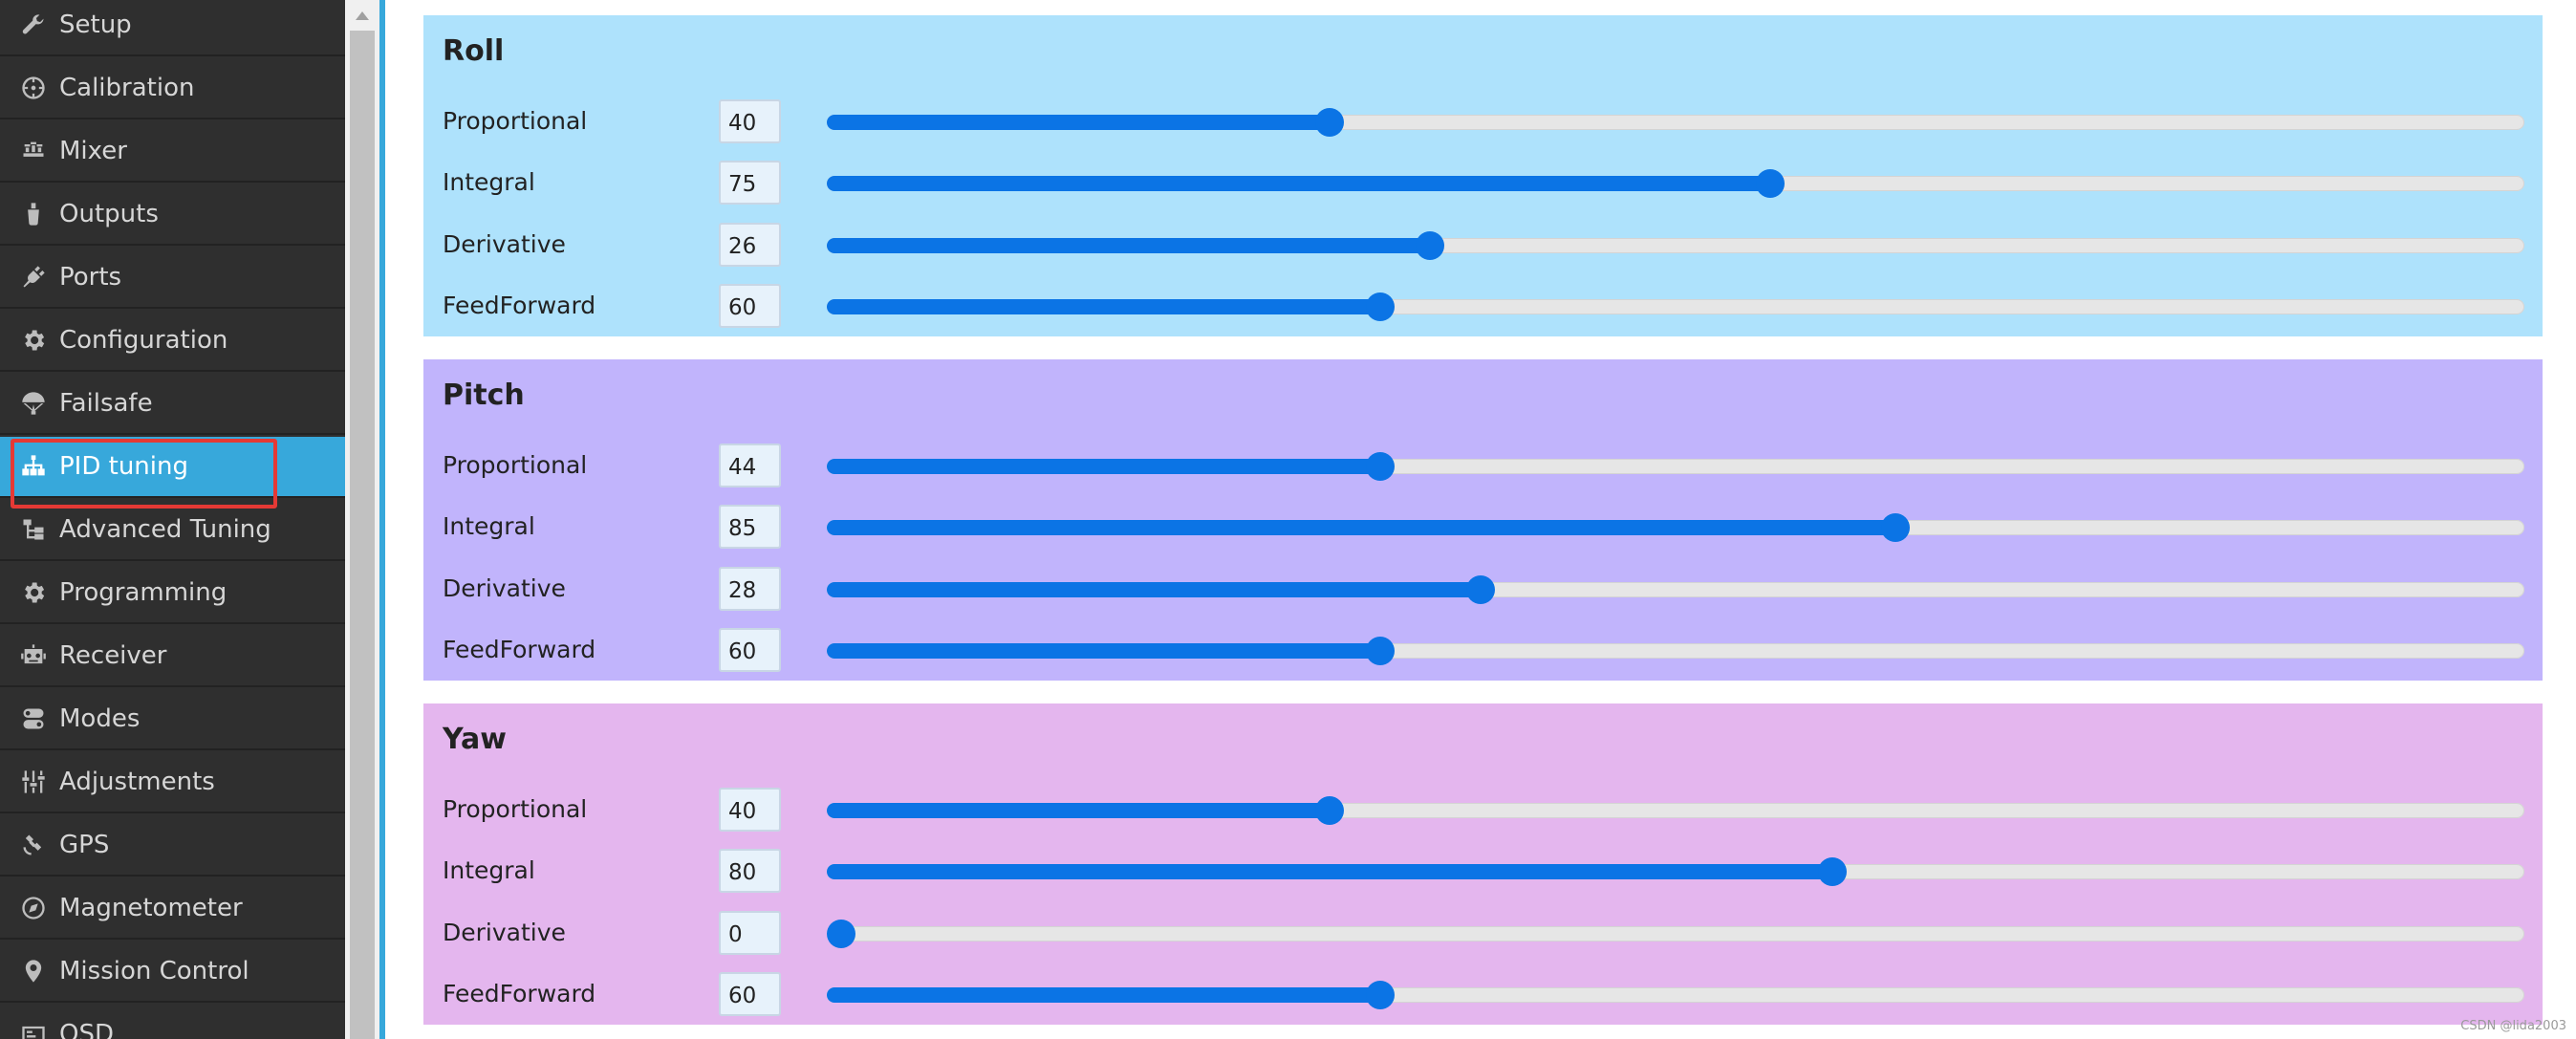 This screenshot has height=1039, width=2576. What do you see at coordinates (1154, 589) in the screenshot?
I see `pitch-derivative-slider-fill` at bounding box center [1154, 589].